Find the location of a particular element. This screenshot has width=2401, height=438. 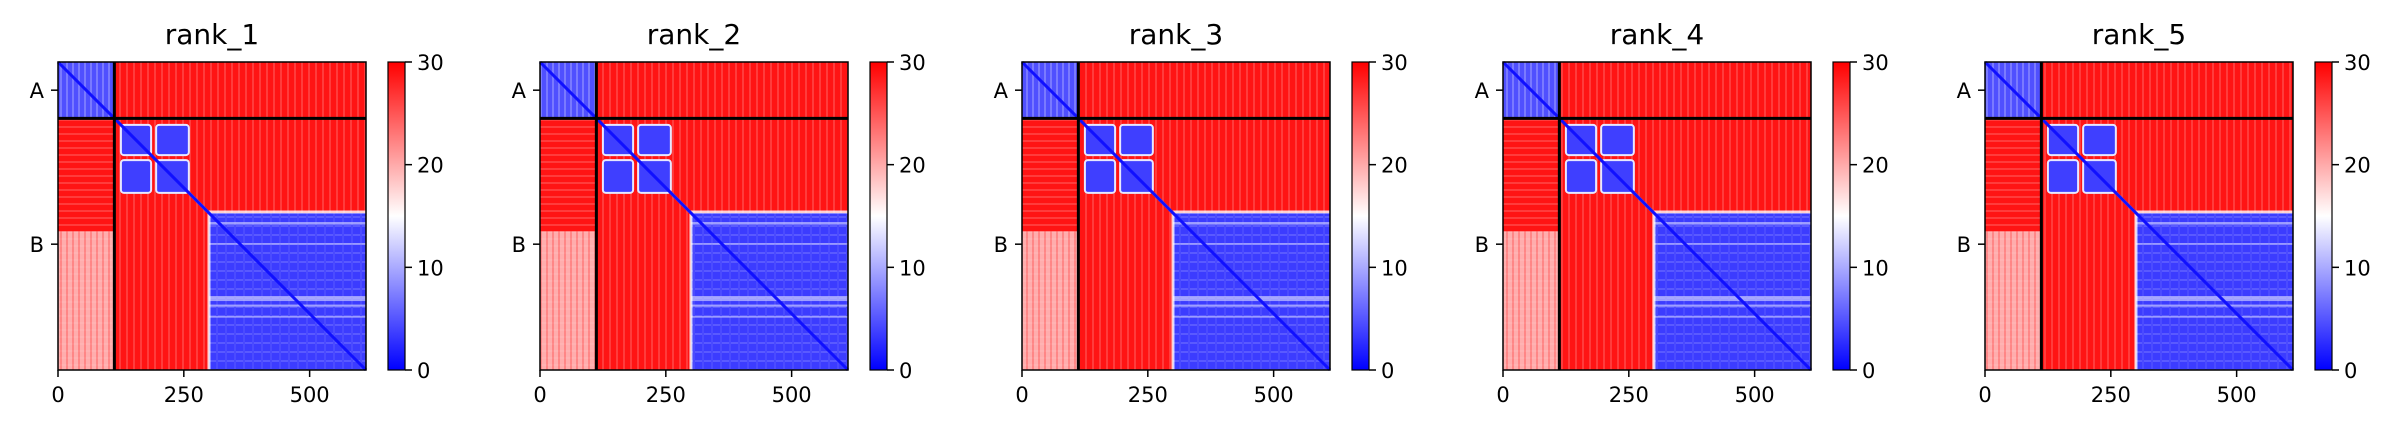

chart-title: rank_1 is located at coordinates (212, 34).